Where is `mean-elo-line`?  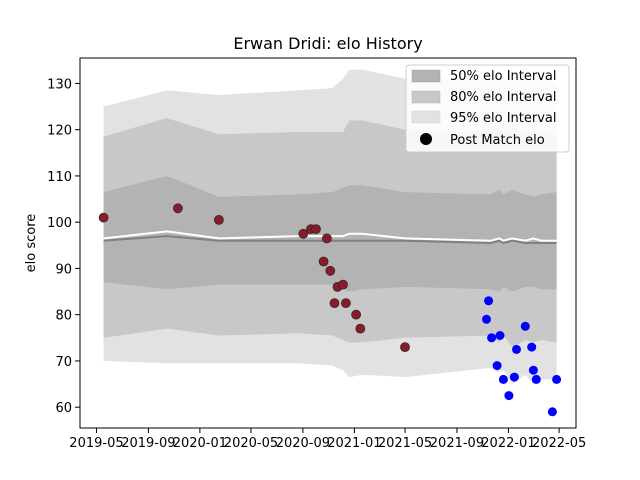
mean-elo-line is located at coordinates (330, 236).